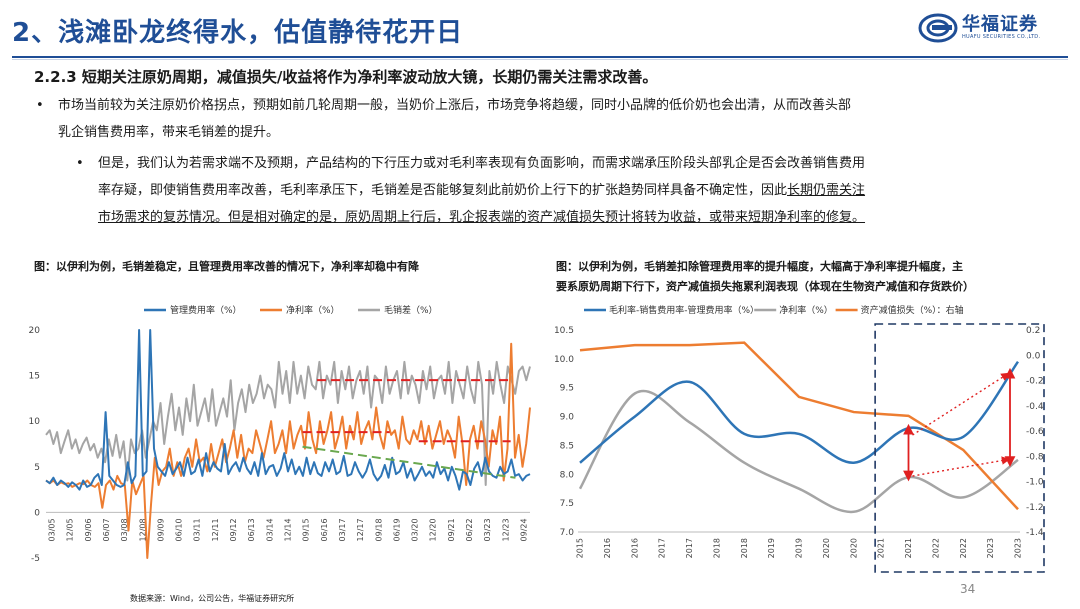 Image resolution: width=1080 pixels, height=609 pixels. Describe the element at coordinates (1035, 432) in the screenshot. I see `y-right-tick-label: -0.6` at that location.